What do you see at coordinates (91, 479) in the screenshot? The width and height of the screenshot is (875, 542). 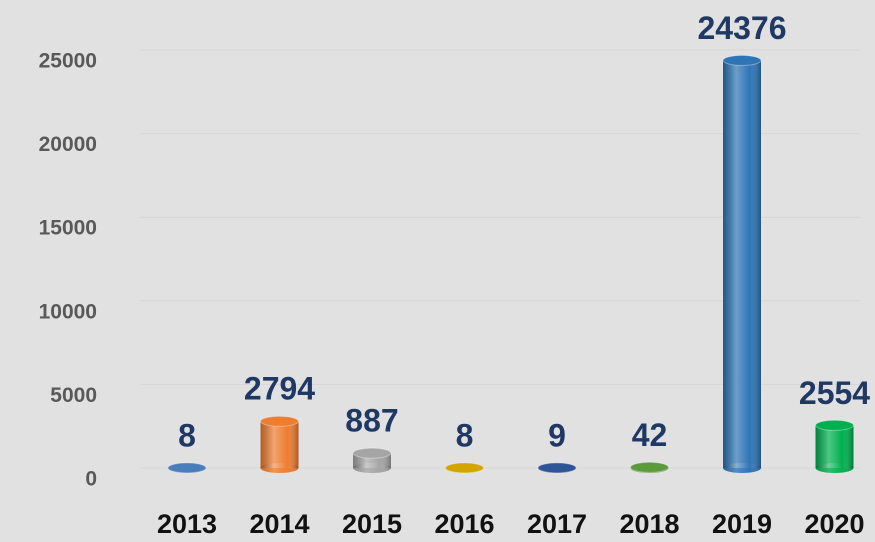 I see `y-tick-label: 0` at bounding box center [91, 479].